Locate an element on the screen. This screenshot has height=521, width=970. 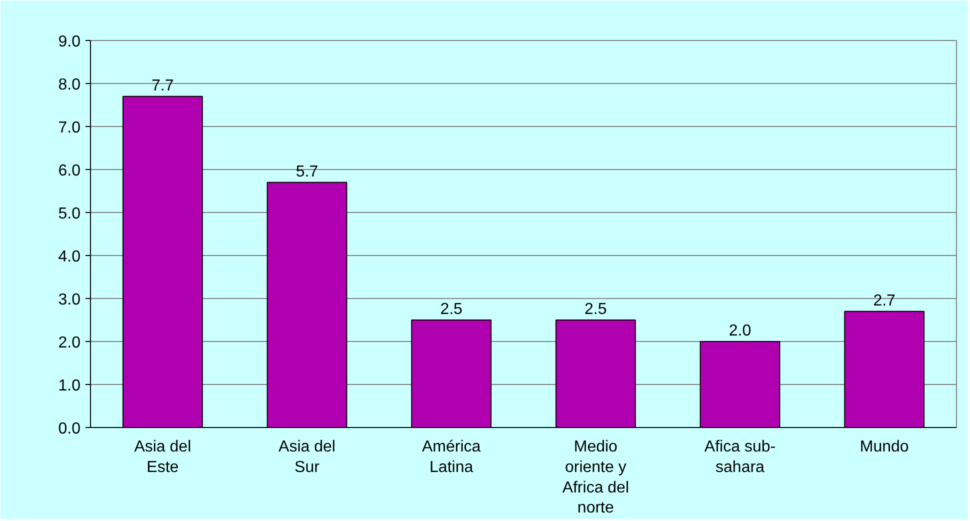
y-tick-label: 9.0 is located at coordinates (69, 42).